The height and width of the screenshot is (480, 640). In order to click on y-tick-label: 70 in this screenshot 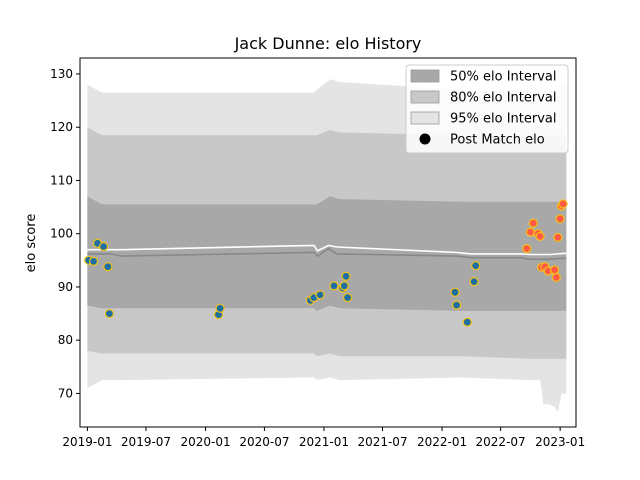, I will do `click(65, 393)`.